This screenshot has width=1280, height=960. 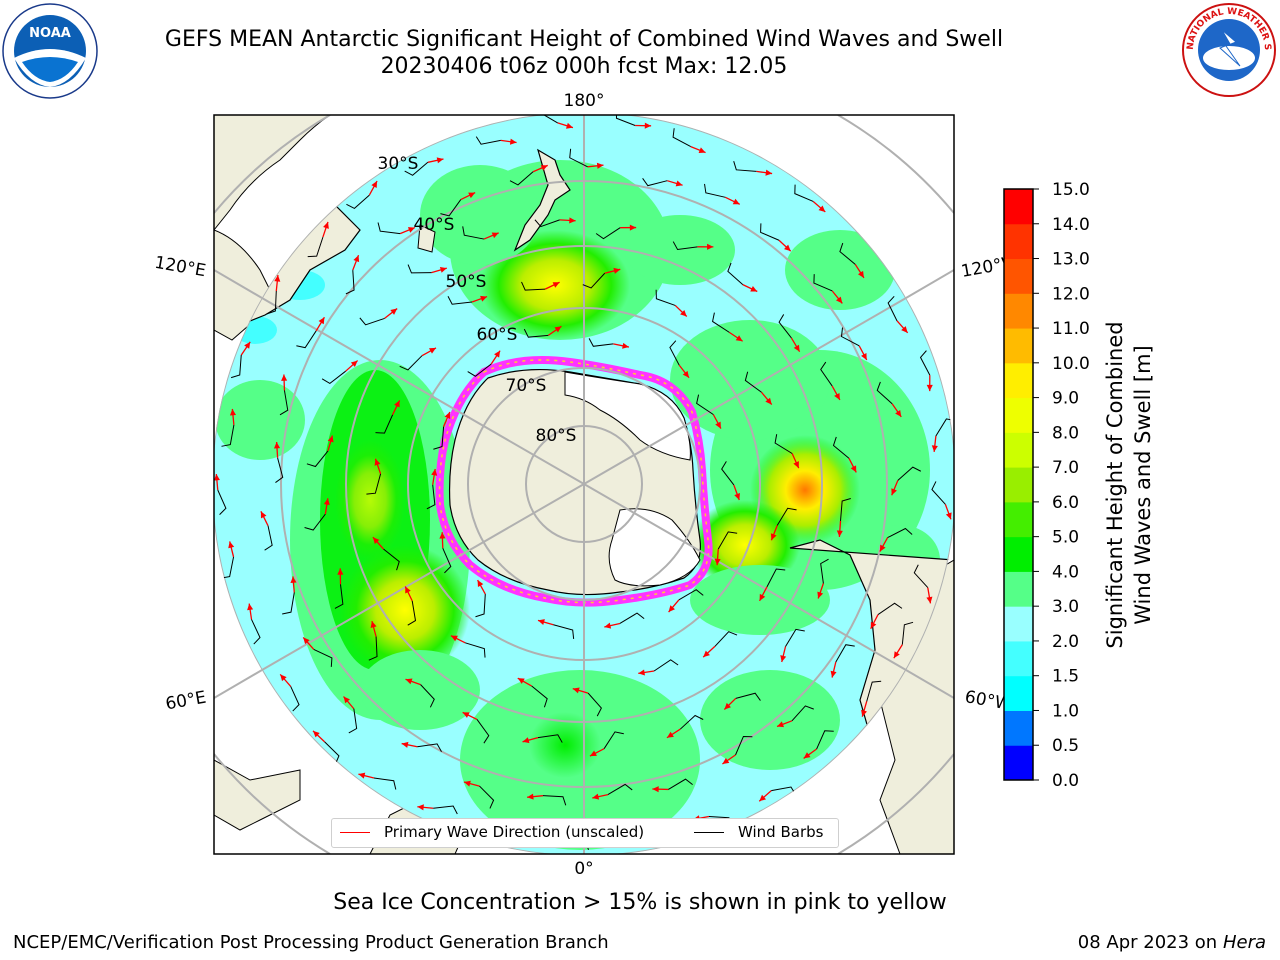 What do you see at coordinates (492, 832) in the screenshot?
I see `legend-item-primary-wave: Primary Wave Direction (unscaled)` at bounding box center [492, 832].